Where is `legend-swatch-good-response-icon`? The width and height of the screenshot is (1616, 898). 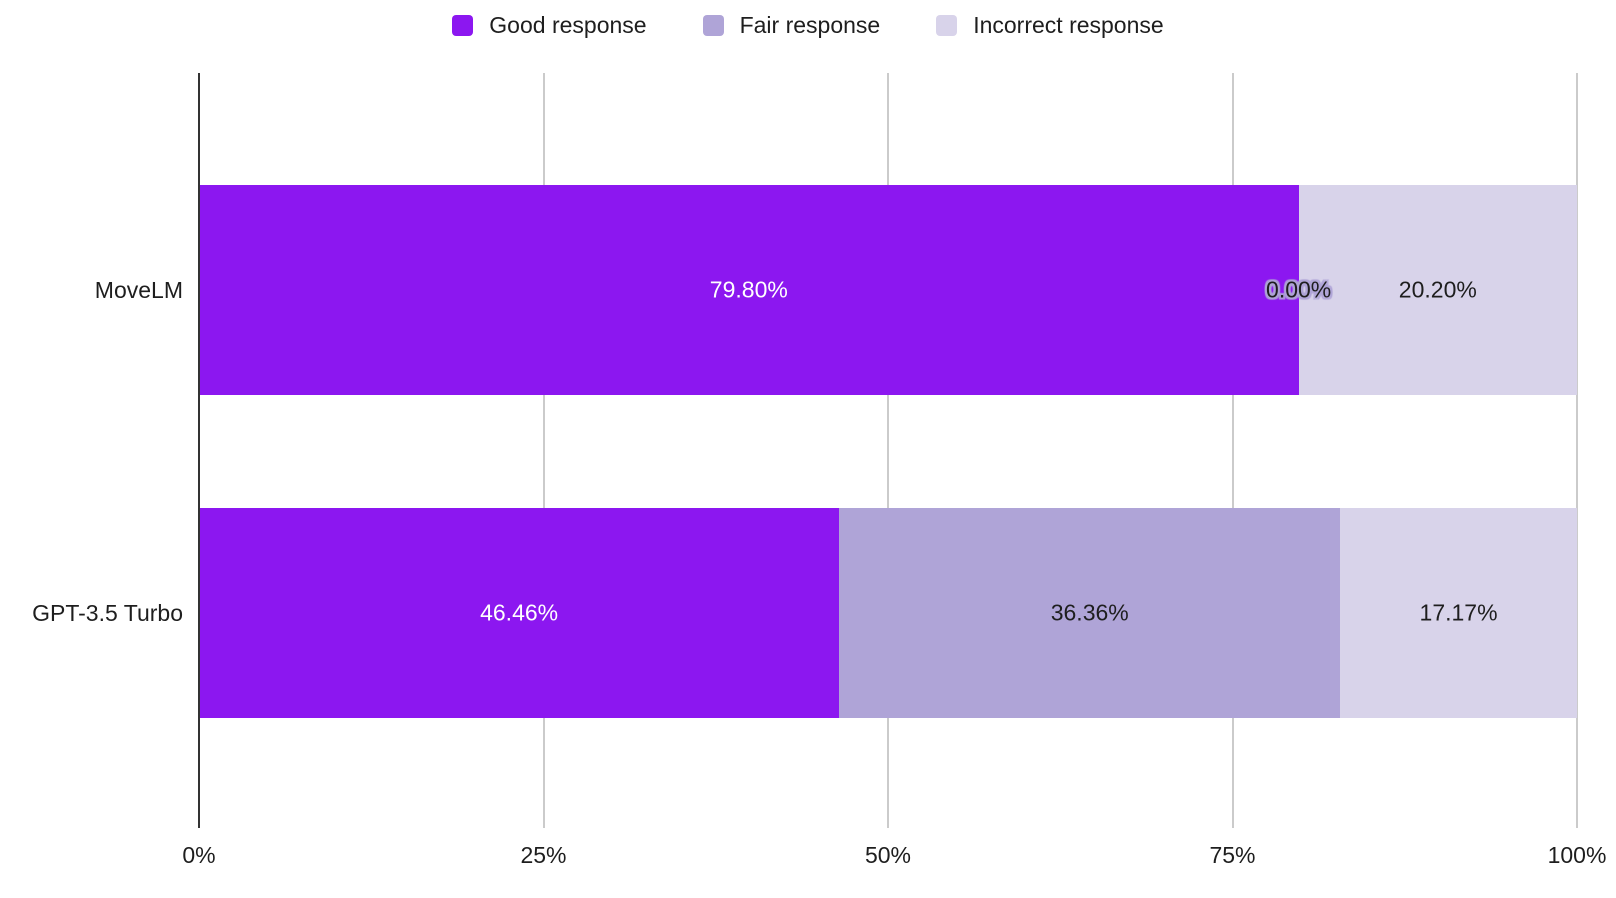
legend-swatch-good-response-icon is located at coordinates (463, 25).